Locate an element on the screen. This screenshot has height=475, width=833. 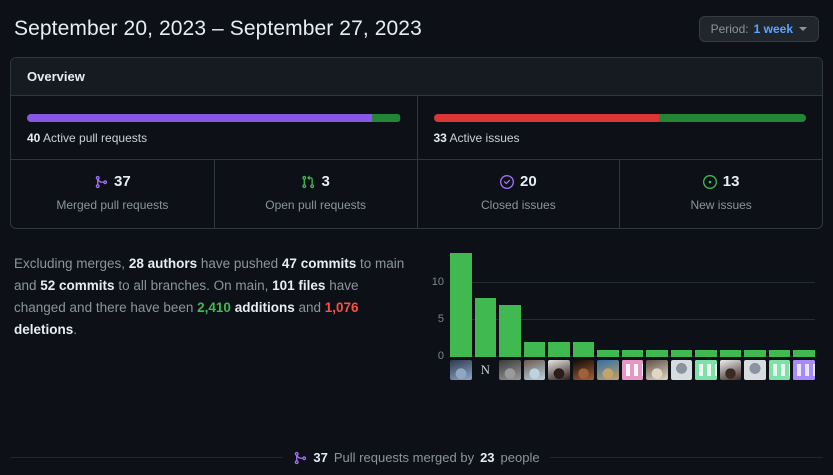
commits-additions-word: additions is located at coordinates (262, 307).